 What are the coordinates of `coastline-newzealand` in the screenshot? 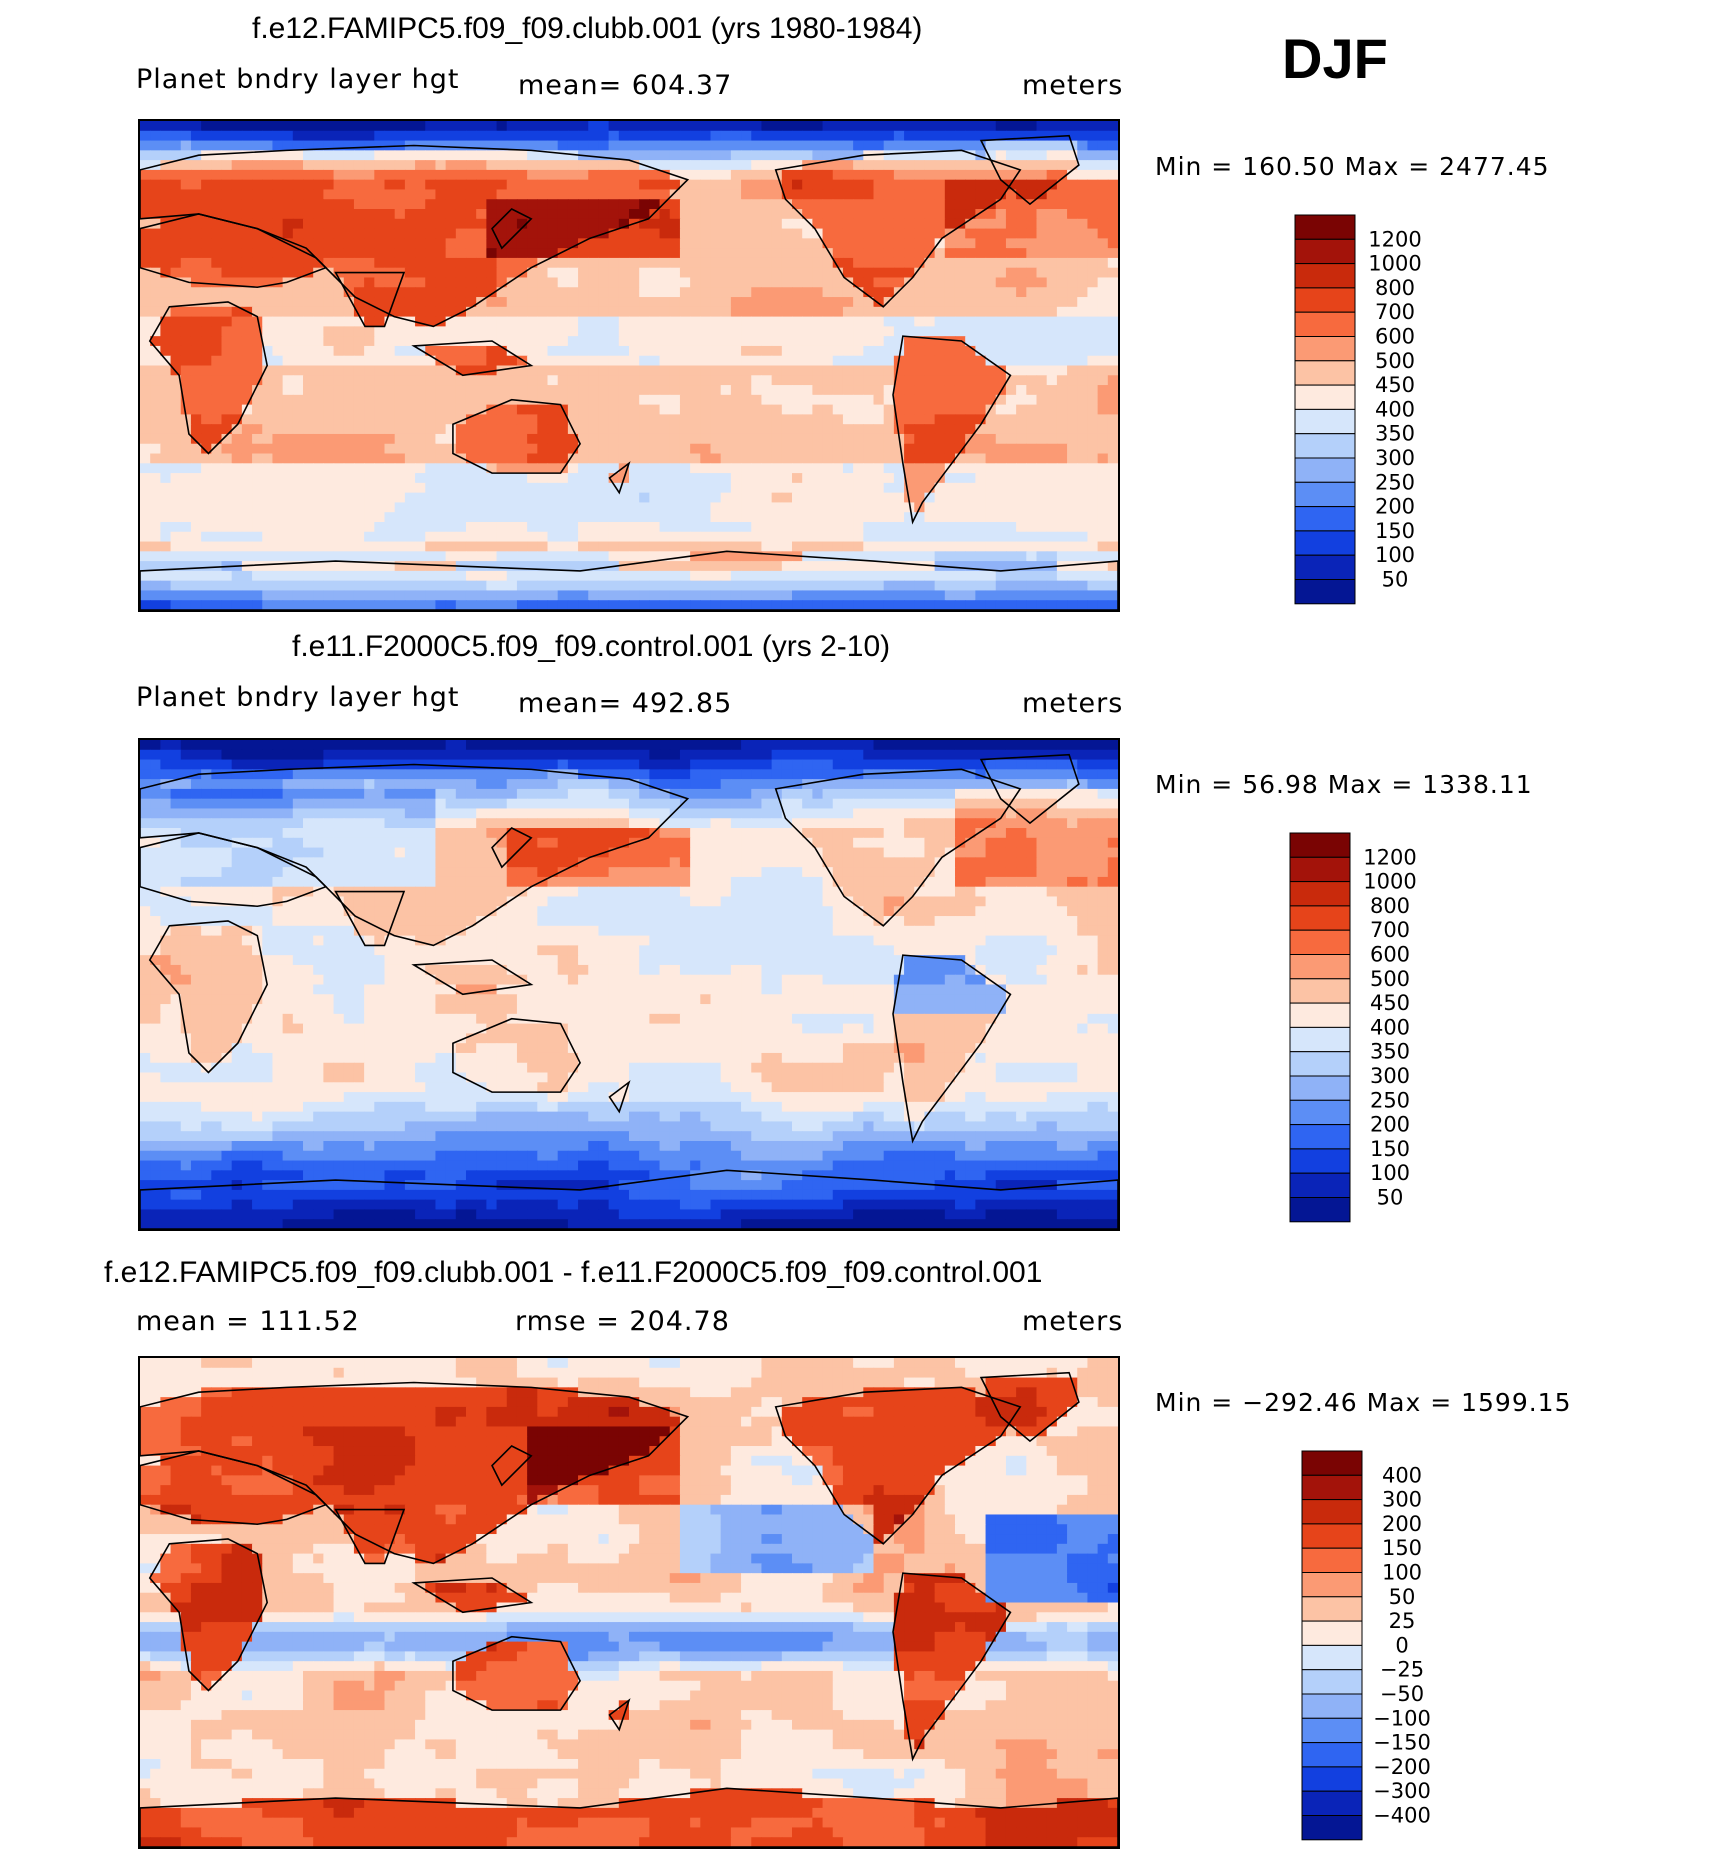 It's located at (619, 478).